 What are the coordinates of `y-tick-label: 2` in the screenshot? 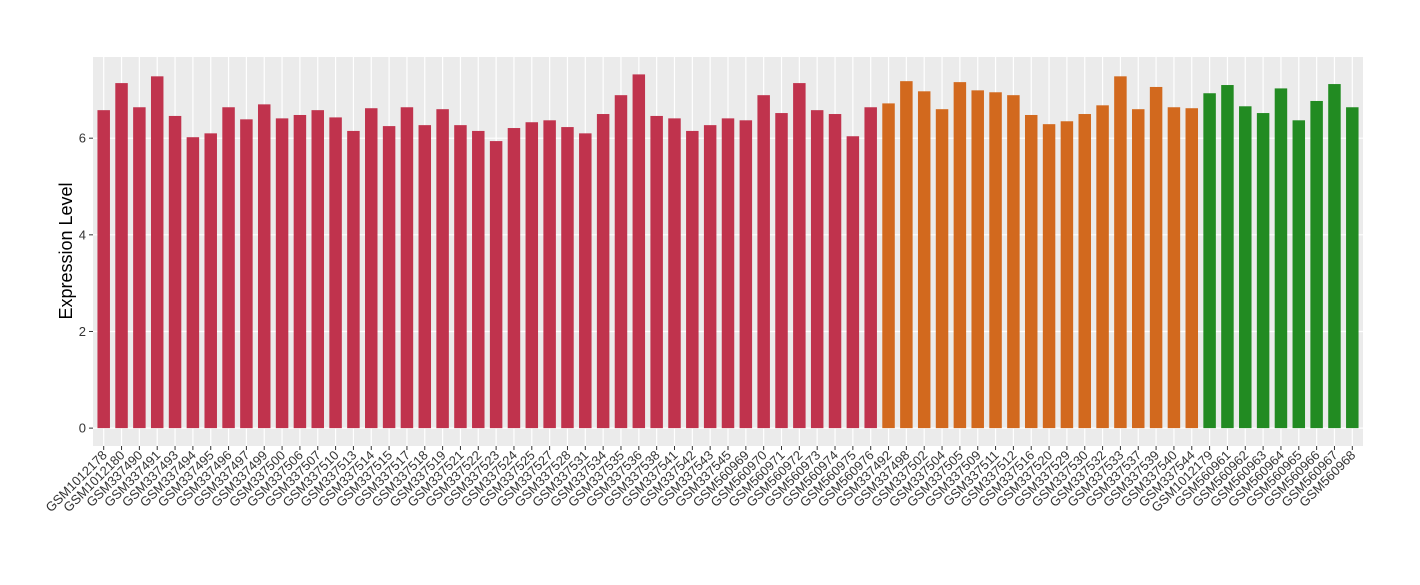 It's located at (82, 331).